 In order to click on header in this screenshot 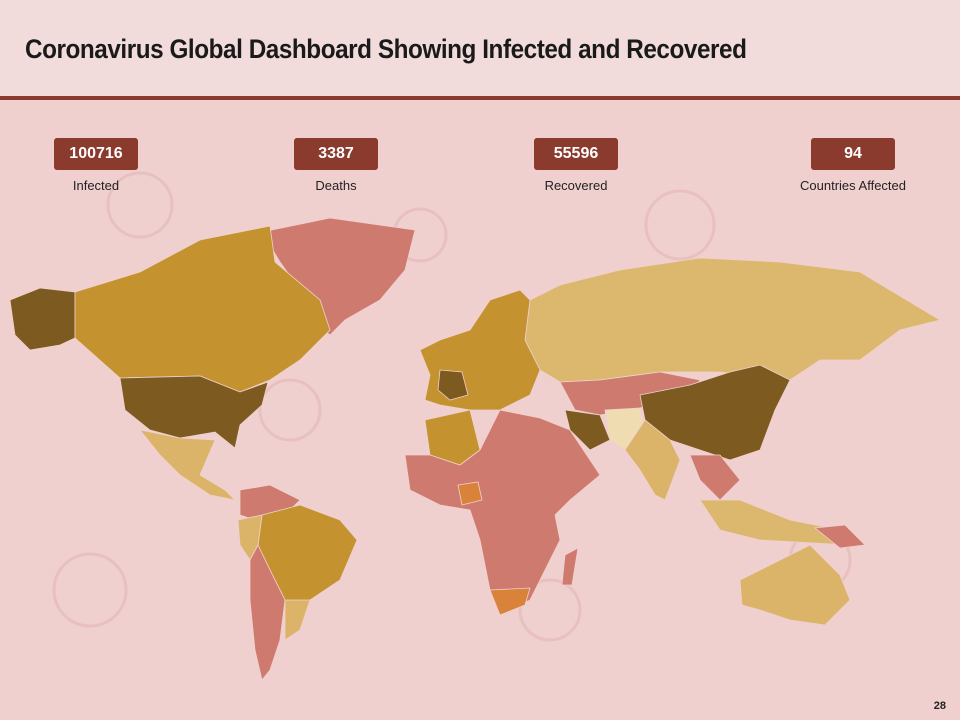, I will do `click(480, 48)`.